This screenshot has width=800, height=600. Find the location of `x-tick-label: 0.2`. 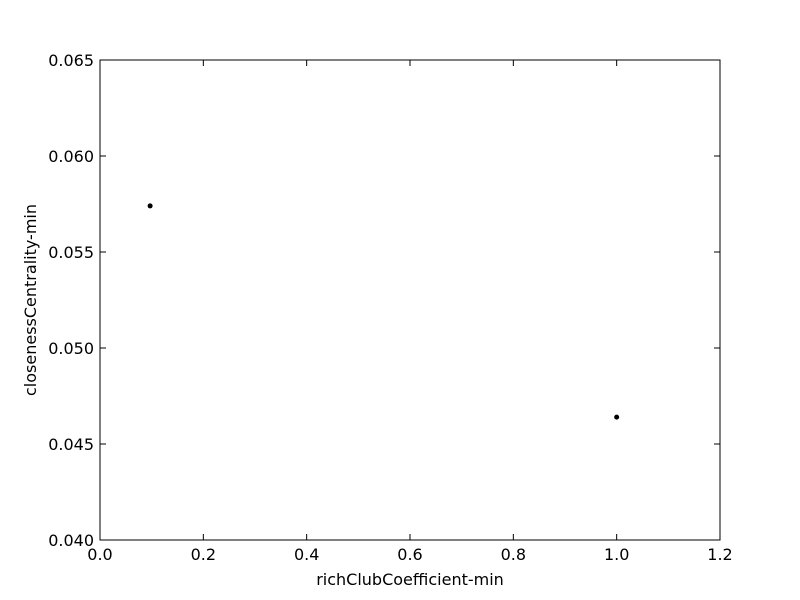

x-tick-label: 0.2 is located at coordinates (203, 554).